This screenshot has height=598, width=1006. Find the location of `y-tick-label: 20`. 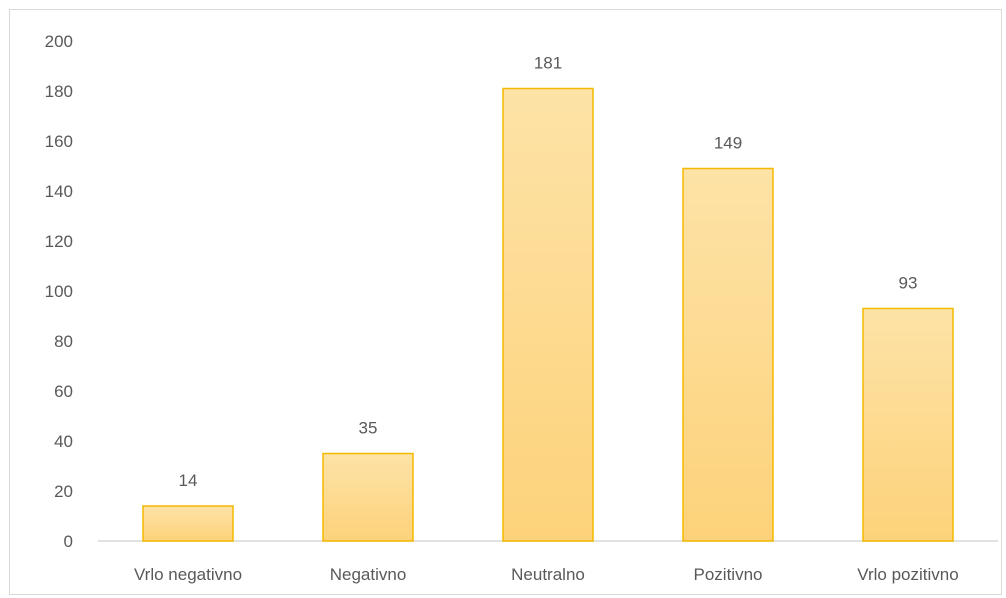

y-tick-label: 20 is located at coordinates (63, 491).